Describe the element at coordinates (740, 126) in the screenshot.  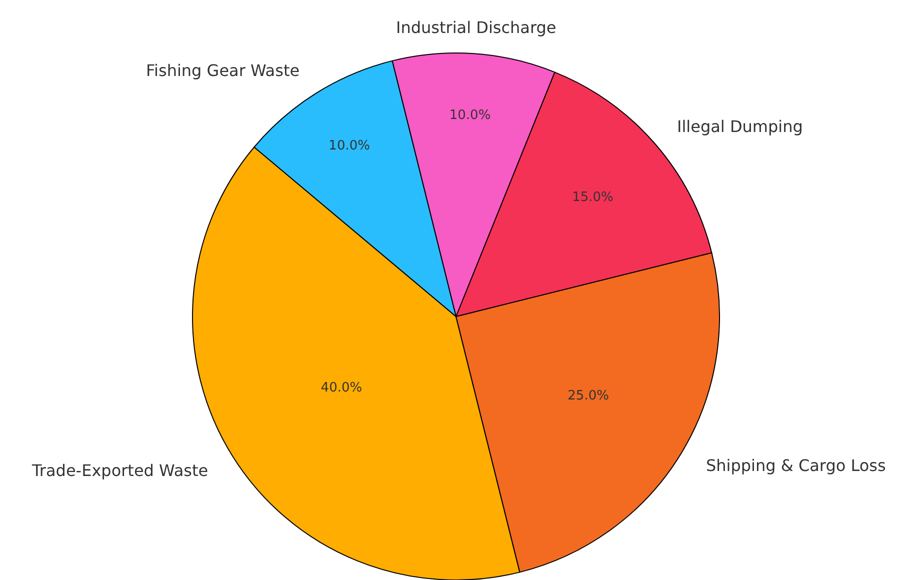
I see `slice-label: Illegal Dumping` at that location.